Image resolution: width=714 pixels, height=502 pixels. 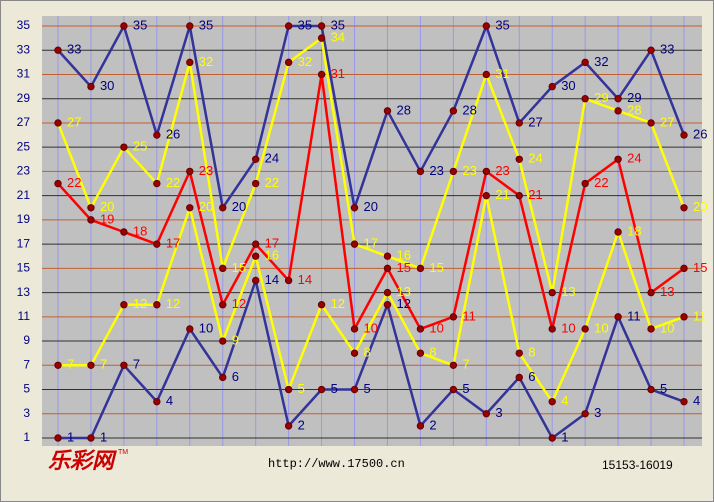 What do you see at coordinates (338, 37) in the screenshot?
I see `data-label: 34` at bounding box center [338, 37].